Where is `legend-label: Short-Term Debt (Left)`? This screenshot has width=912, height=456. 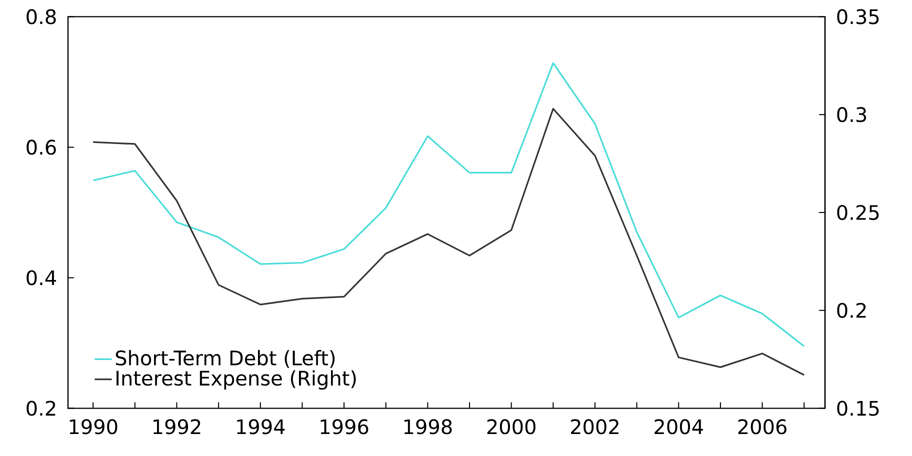 legend-label: Short-Term Debt (Left) is located at coordinates (225, 359).